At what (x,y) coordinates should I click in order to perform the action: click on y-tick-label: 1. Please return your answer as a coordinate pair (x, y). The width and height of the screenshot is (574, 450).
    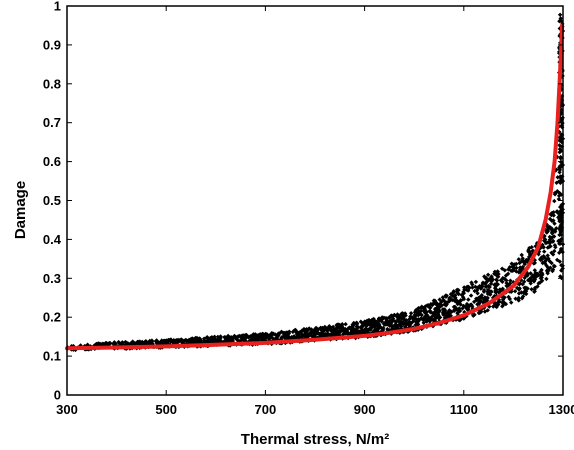
    Looking at the image, I should click on (57, 7).